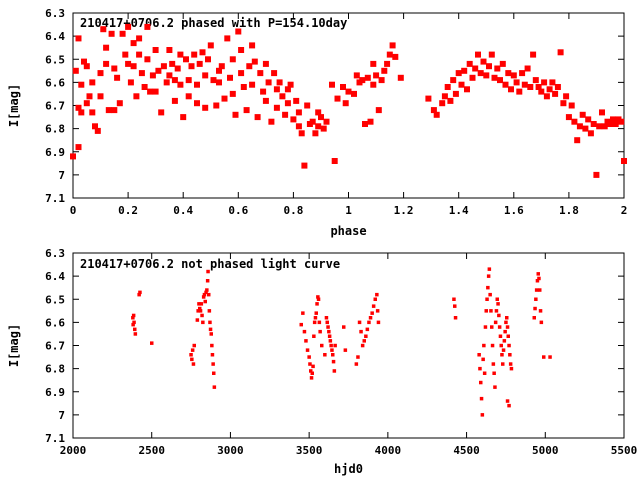 The height and width of the screenshot is (480, 640). Describe the element at coordinates (151, 450) in the screenshot. I see `x-tick-label: 2500` at that location.